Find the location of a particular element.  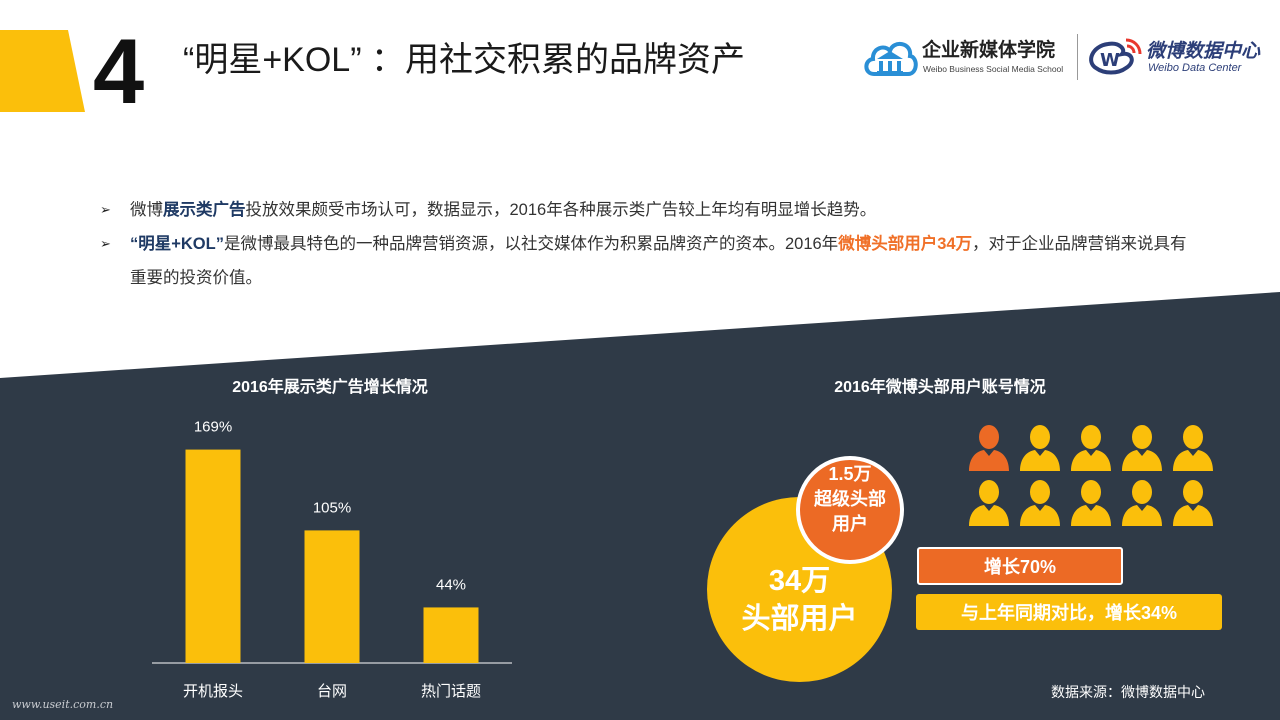

head-users-circle-text: 34万 头部用户 is located at coordinates (799, 600).